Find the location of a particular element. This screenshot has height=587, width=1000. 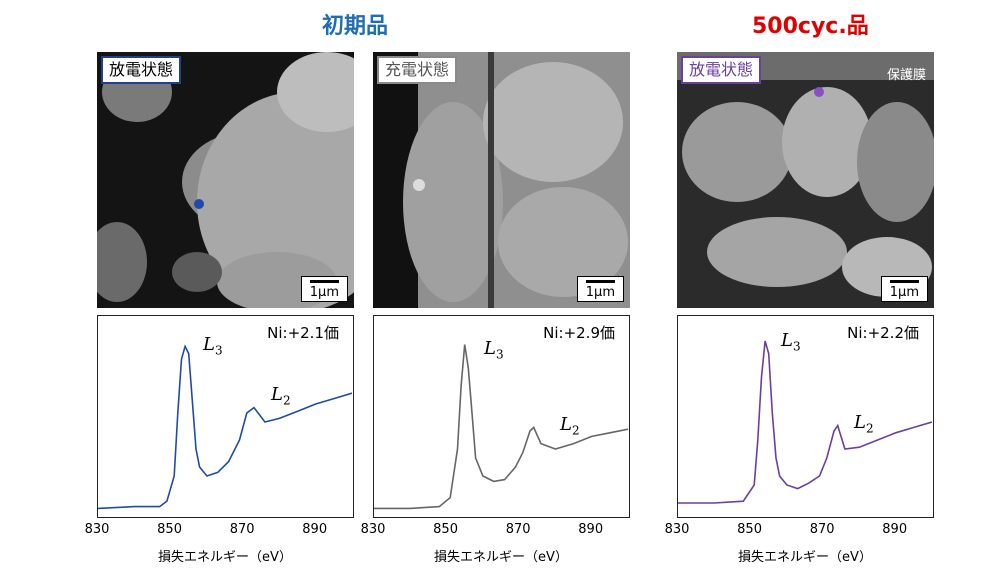

micrograph-initial-discharge: 放電状態 1μm is located at coordinates (225, 180).